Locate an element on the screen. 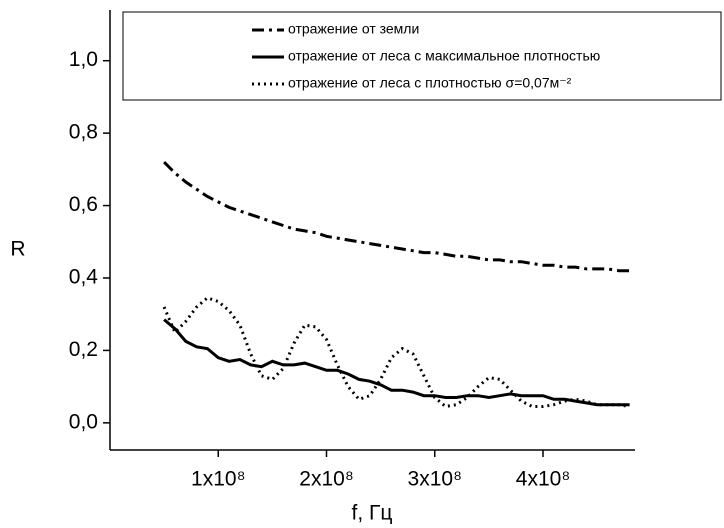 Image resolution: width=724 pixels, height=528 pixels. legend-box is located at coordinates (422, 56).